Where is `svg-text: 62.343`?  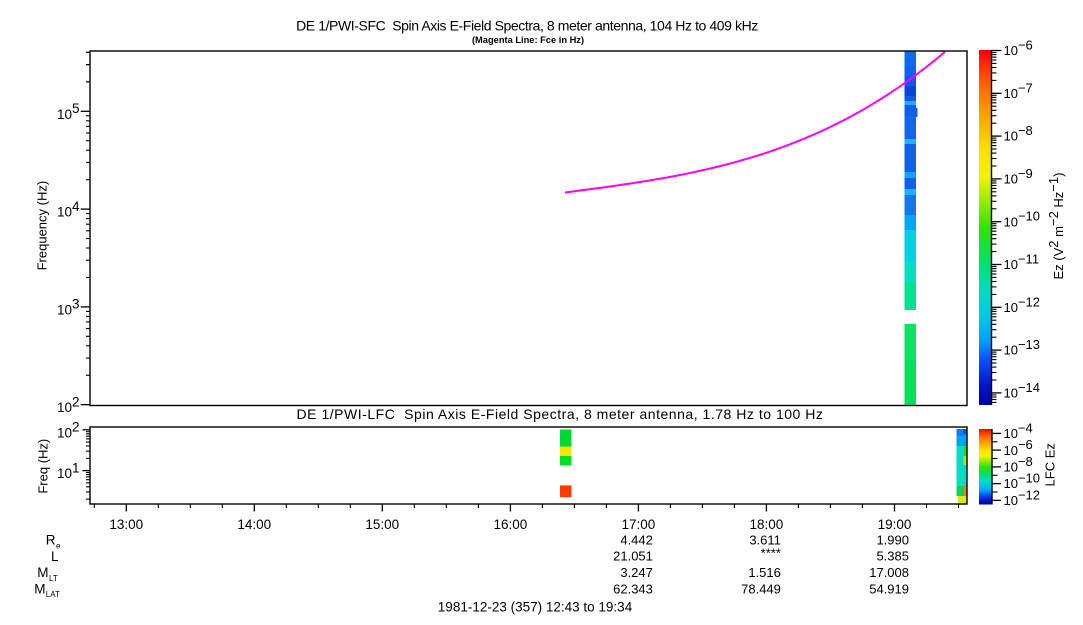 svg-text: 62.343 is located at coordinates (633, 588).